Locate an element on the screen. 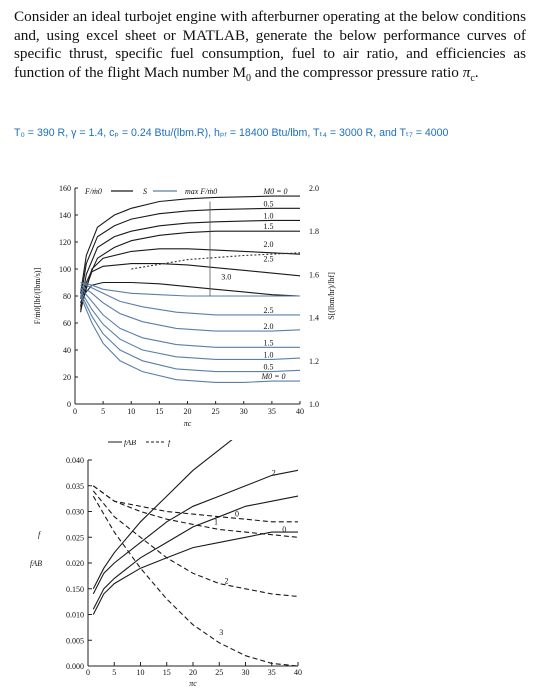 This screenshot has width=540, height=700. y-tick-label: 0.010 is located at coordinates (75, 615).